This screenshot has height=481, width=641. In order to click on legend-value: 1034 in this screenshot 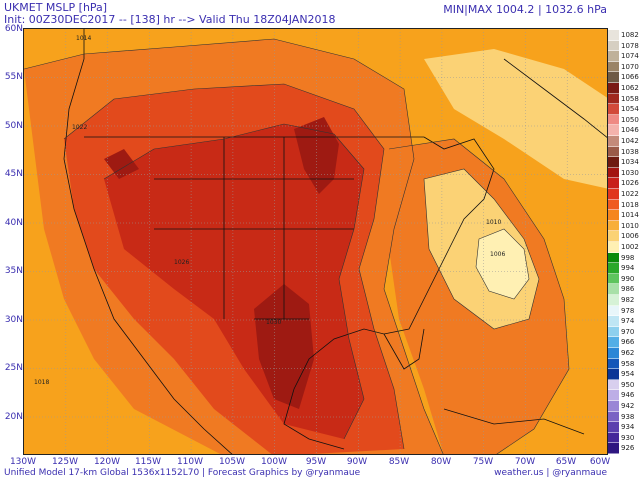, I will do `click(630, 162)`.